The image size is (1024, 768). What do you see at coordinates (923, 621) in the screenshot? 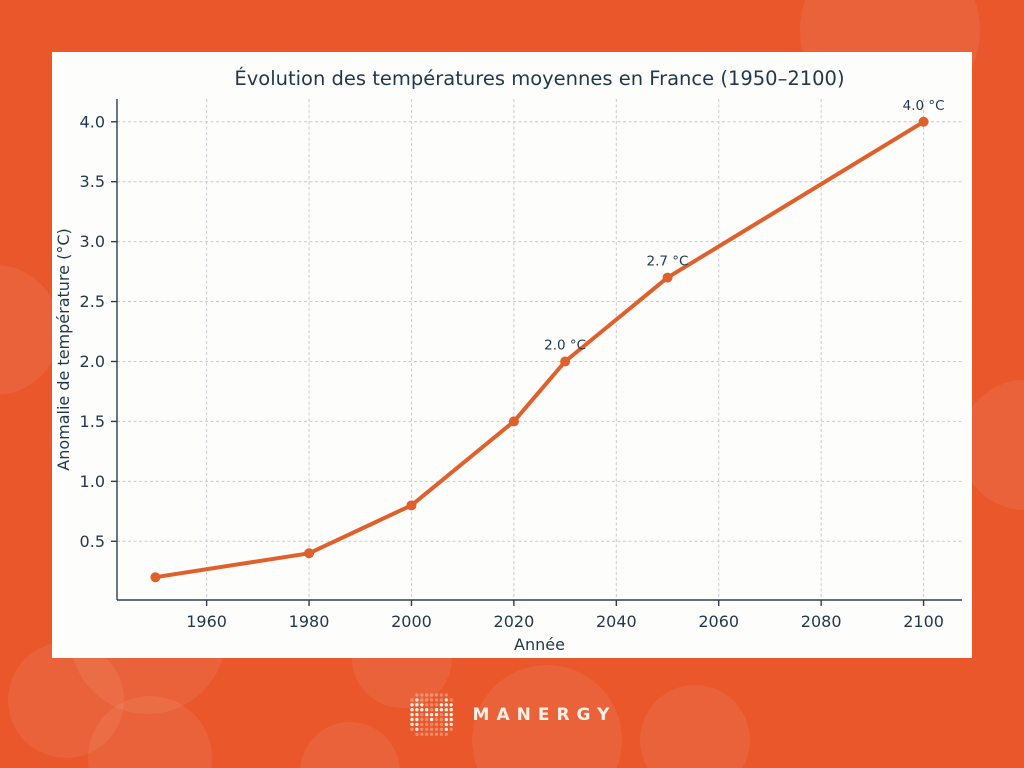
I see `x-tick-label: 2100` at bounding box center [923, 621].